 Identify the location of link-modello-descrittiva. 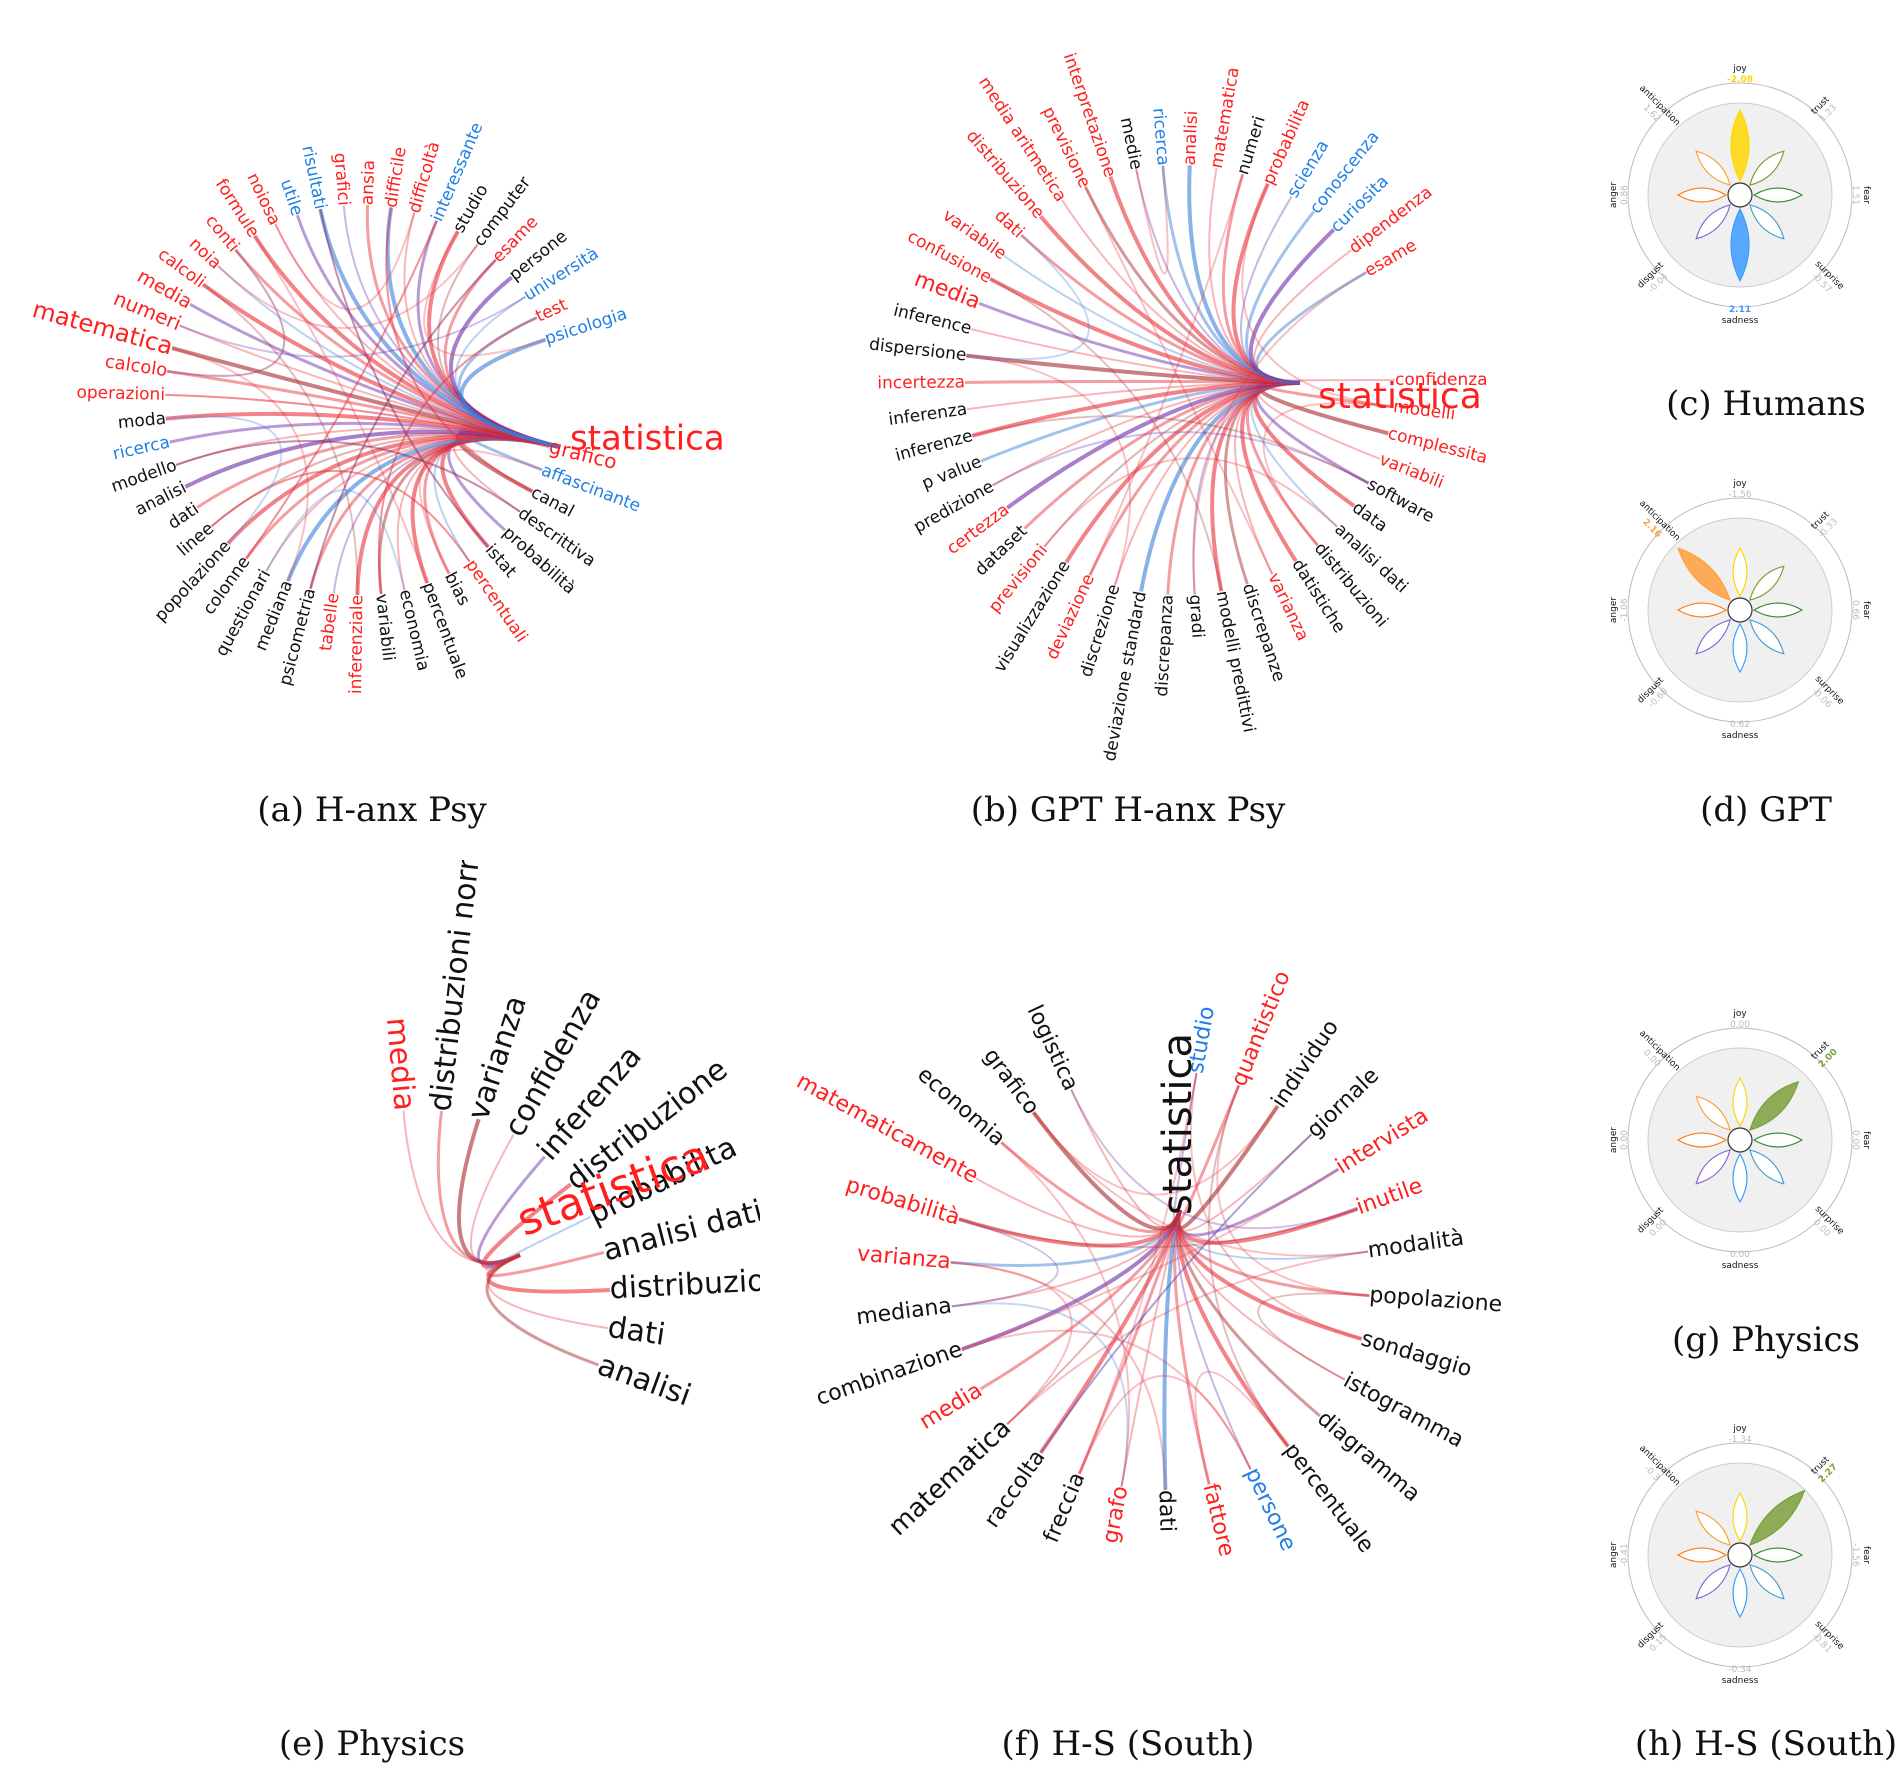
(348, 476).